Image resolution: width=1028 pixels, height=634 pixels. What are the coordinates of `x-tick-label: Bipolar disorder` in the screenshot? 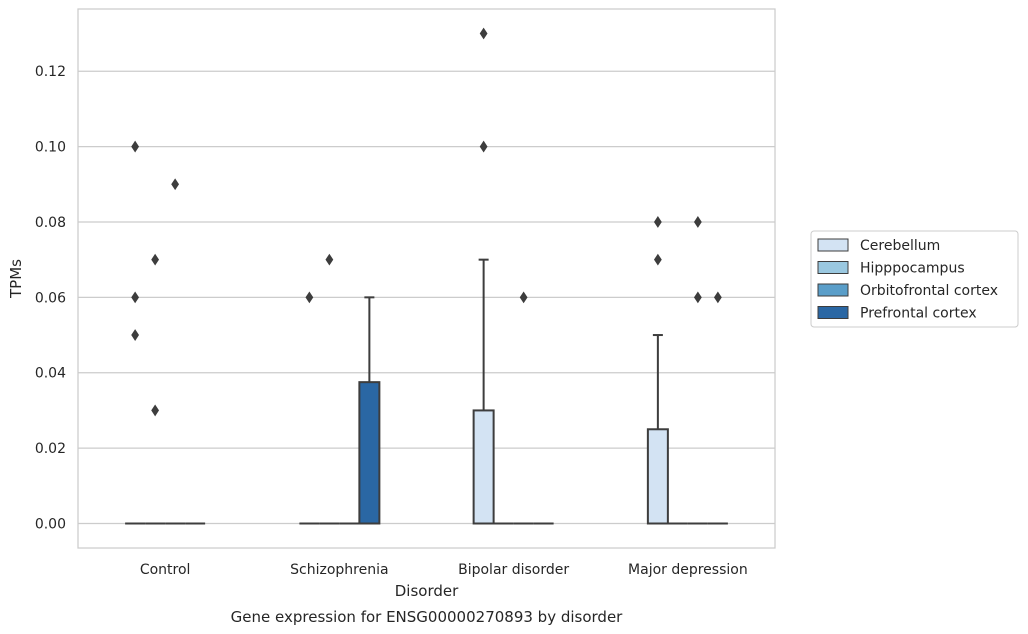 It's located at (513, 570).